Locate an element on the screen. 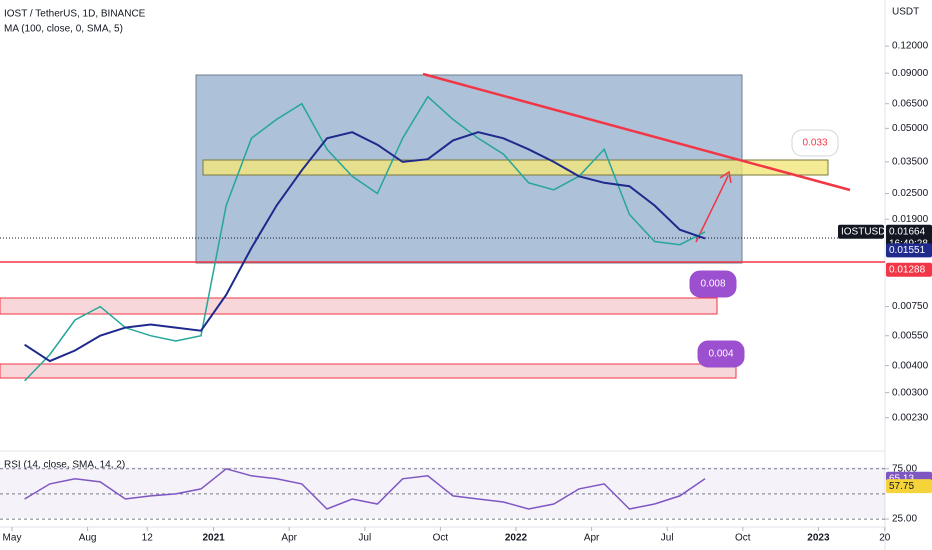 The height and width of the screenshot is (550, 932). rsi-value-label: 57.75 is located at coordinates (901, 486).